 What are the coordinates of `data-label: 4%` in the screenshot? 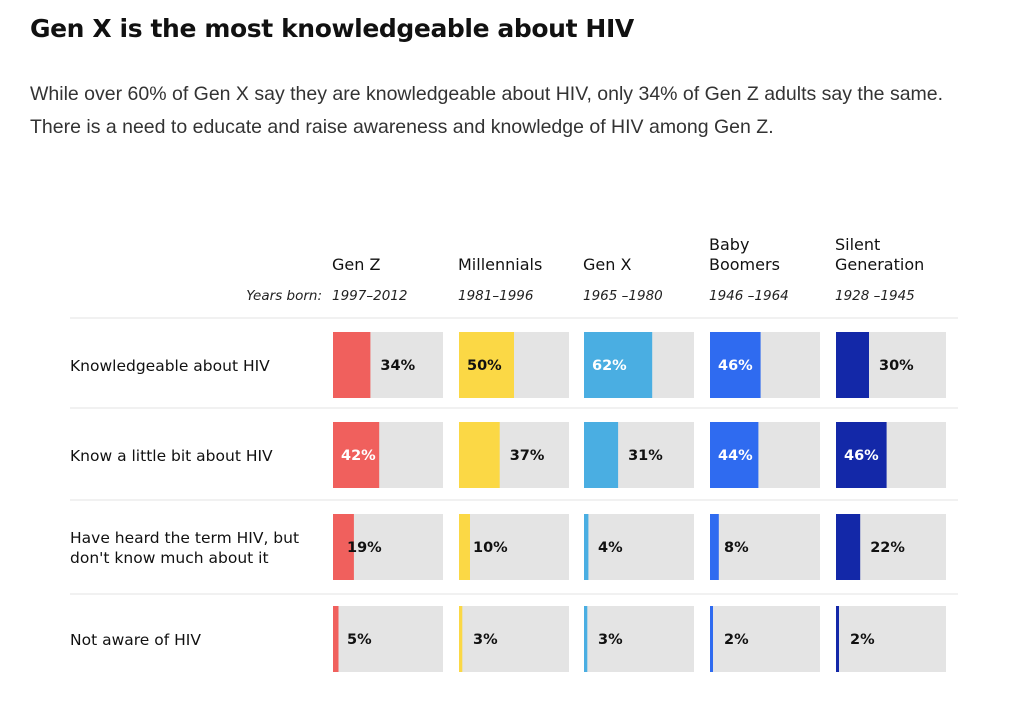 It's located at (610, 548).